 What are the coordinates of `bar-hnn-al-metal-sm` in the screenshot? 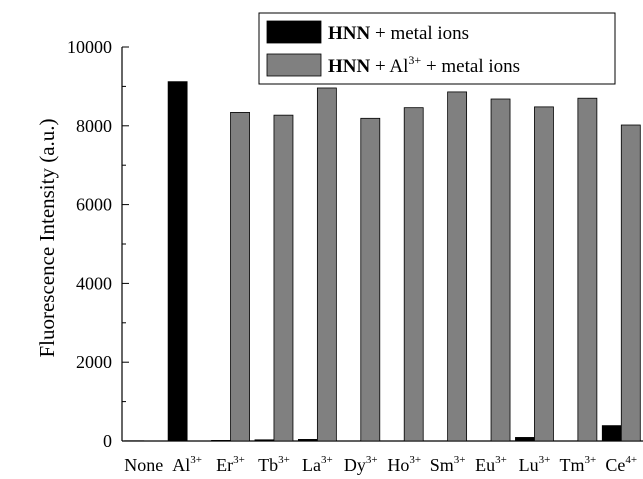 It's located at (457, 266).